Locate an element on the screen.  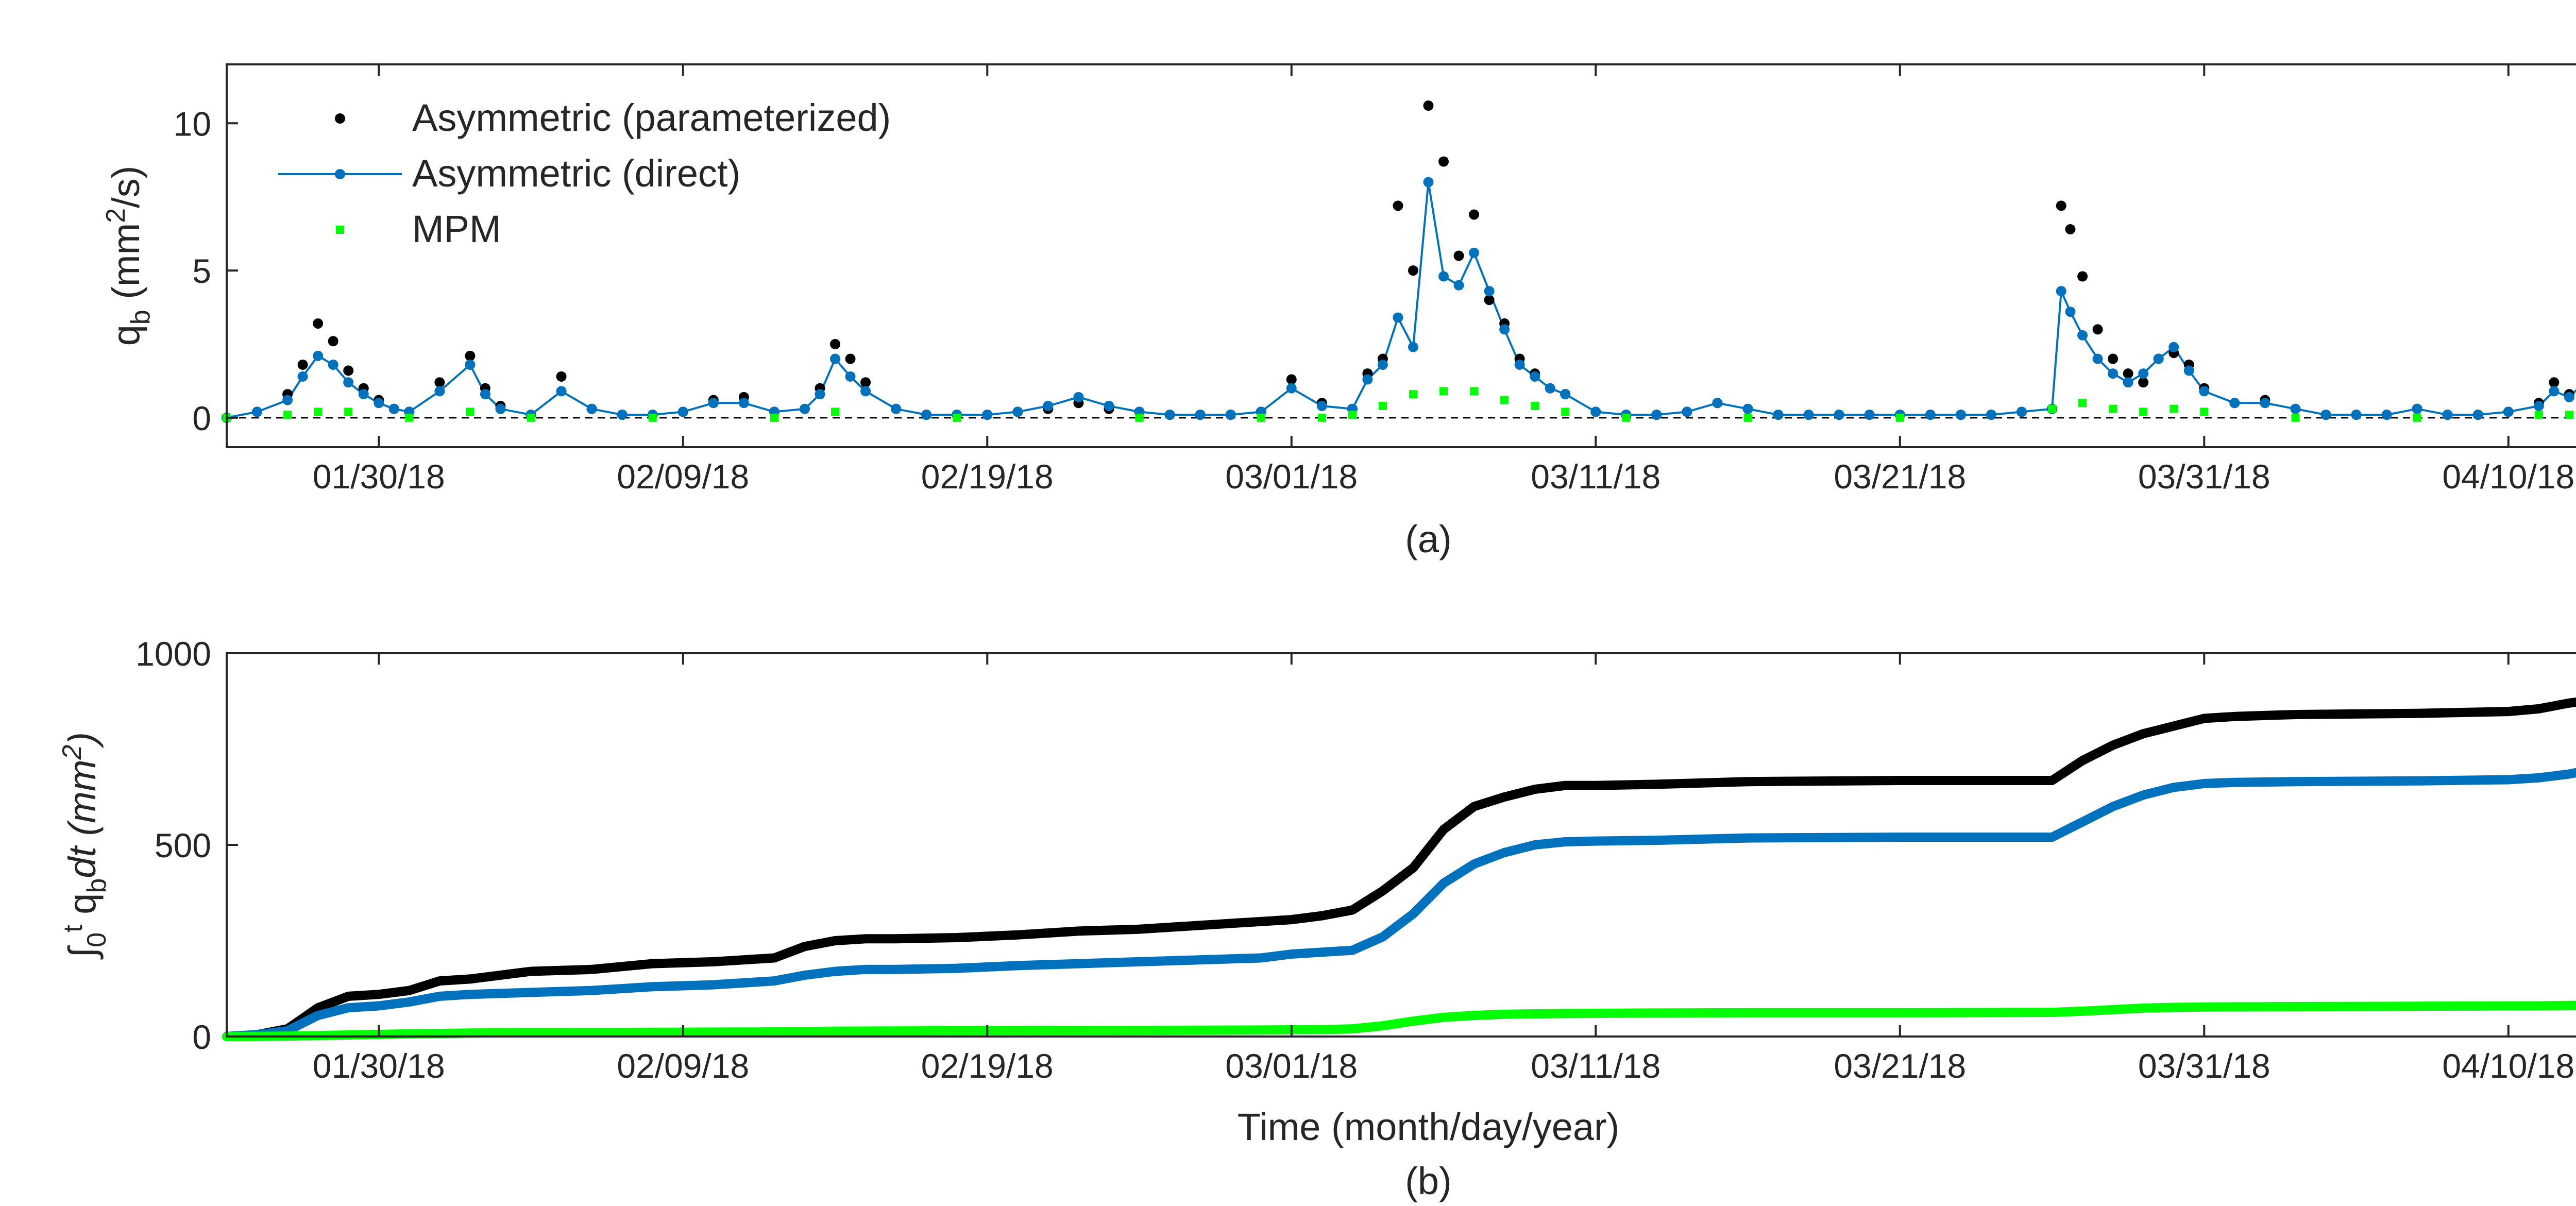
x-tick-label: 03/21/18 is located at coordinates (1900, 476).